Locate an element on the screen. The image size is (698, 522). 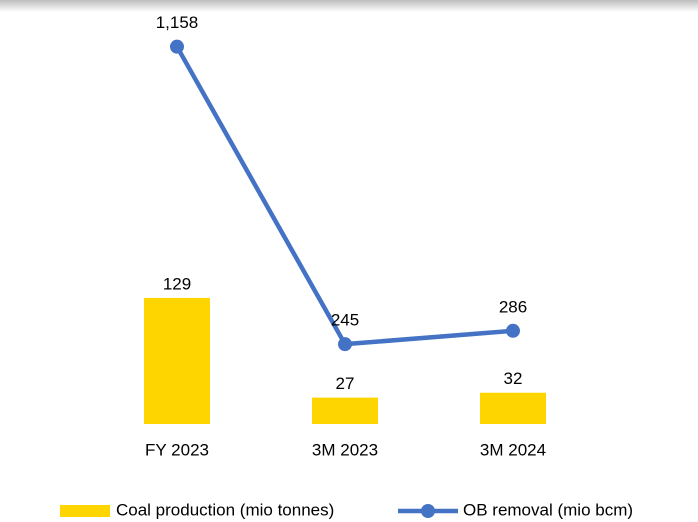
data-label: 286 is located at coordinates (513, 306).